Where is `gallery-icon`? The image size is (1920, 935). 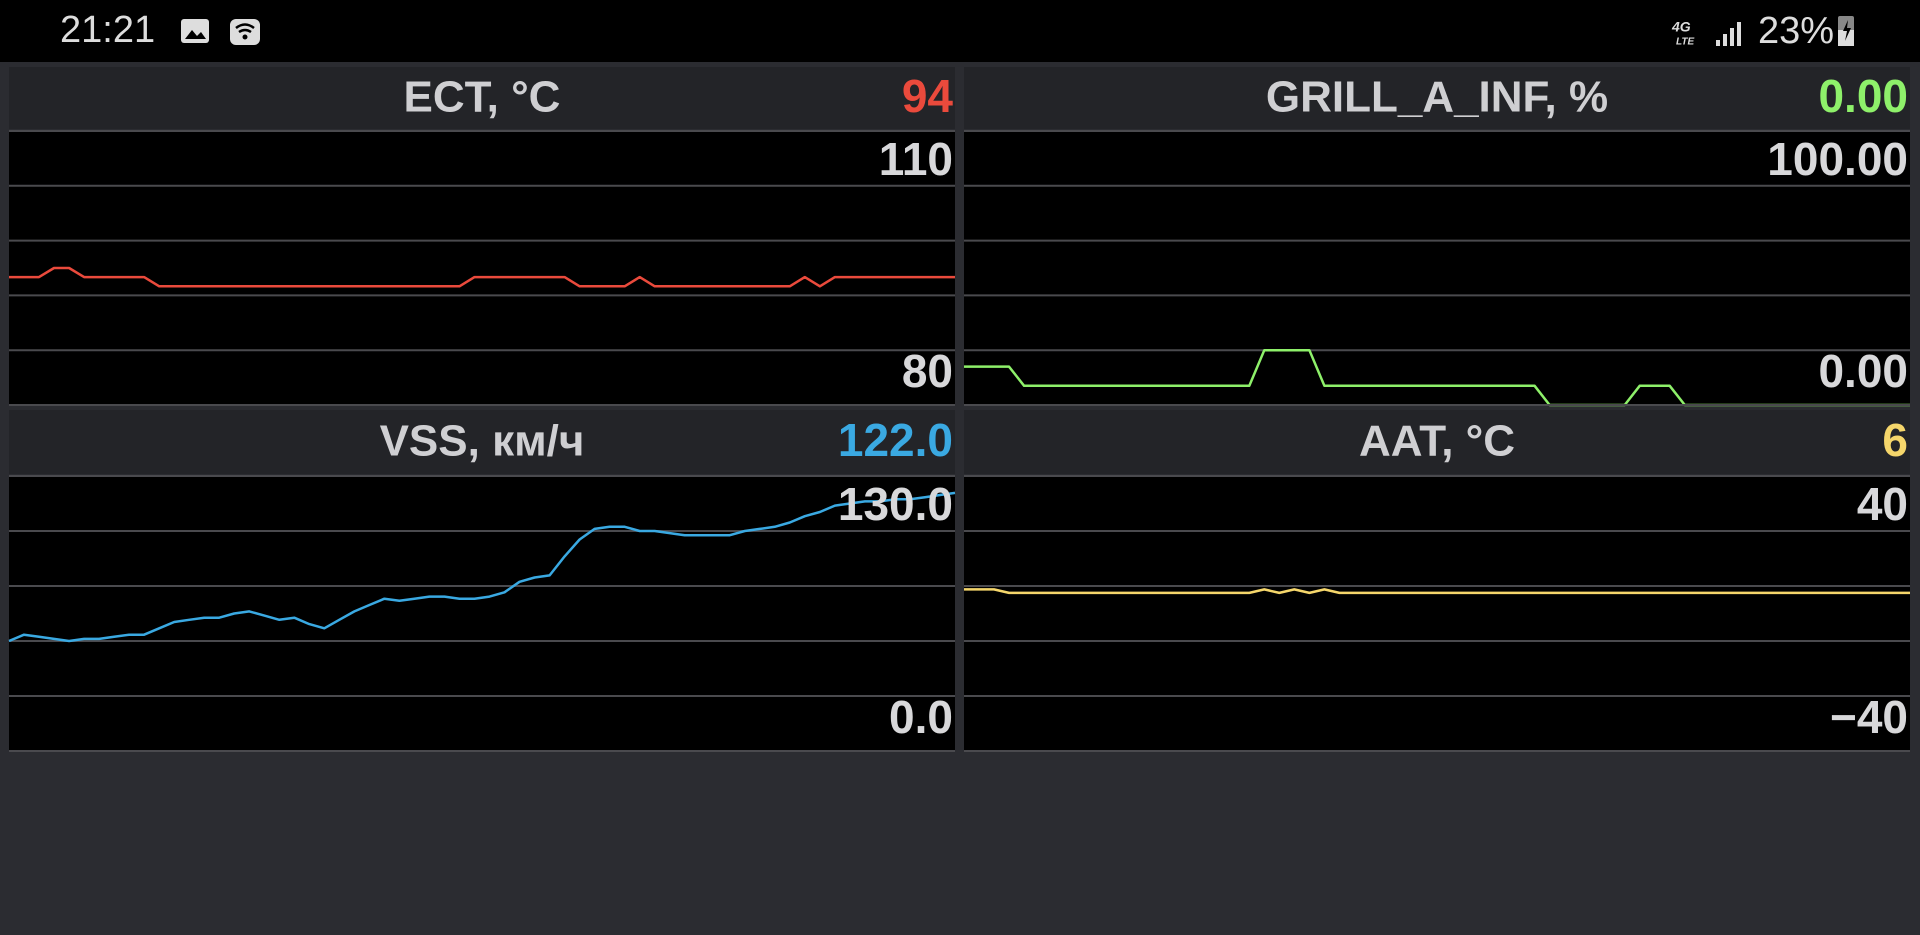
gallery-icon is located at coordinates (195, 31).